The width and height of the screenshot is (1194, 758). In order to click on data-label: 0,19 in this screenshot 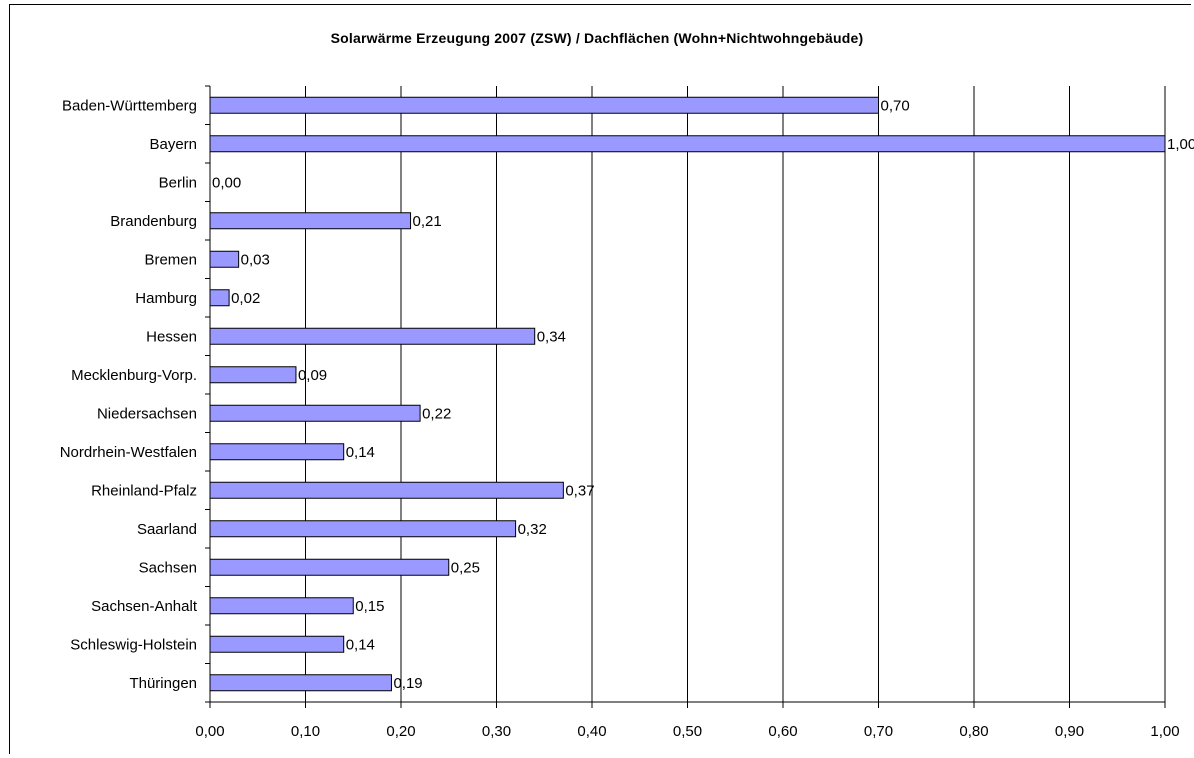, I will do `click(407, 683)`.